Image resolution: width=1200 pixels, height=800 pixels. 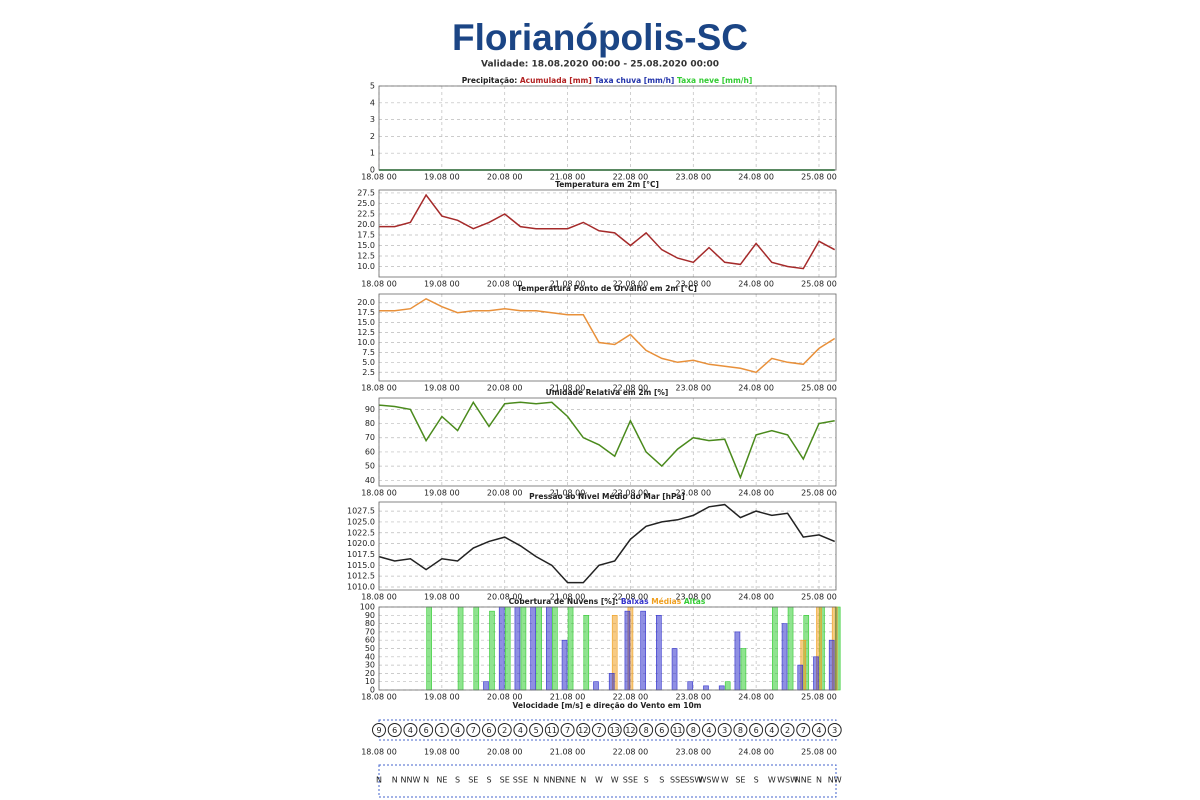 What do you see at coordinates (361, 521) in the screenshot?
I see `y-tick-label: 1025.0` at bounding box center [361, 521].